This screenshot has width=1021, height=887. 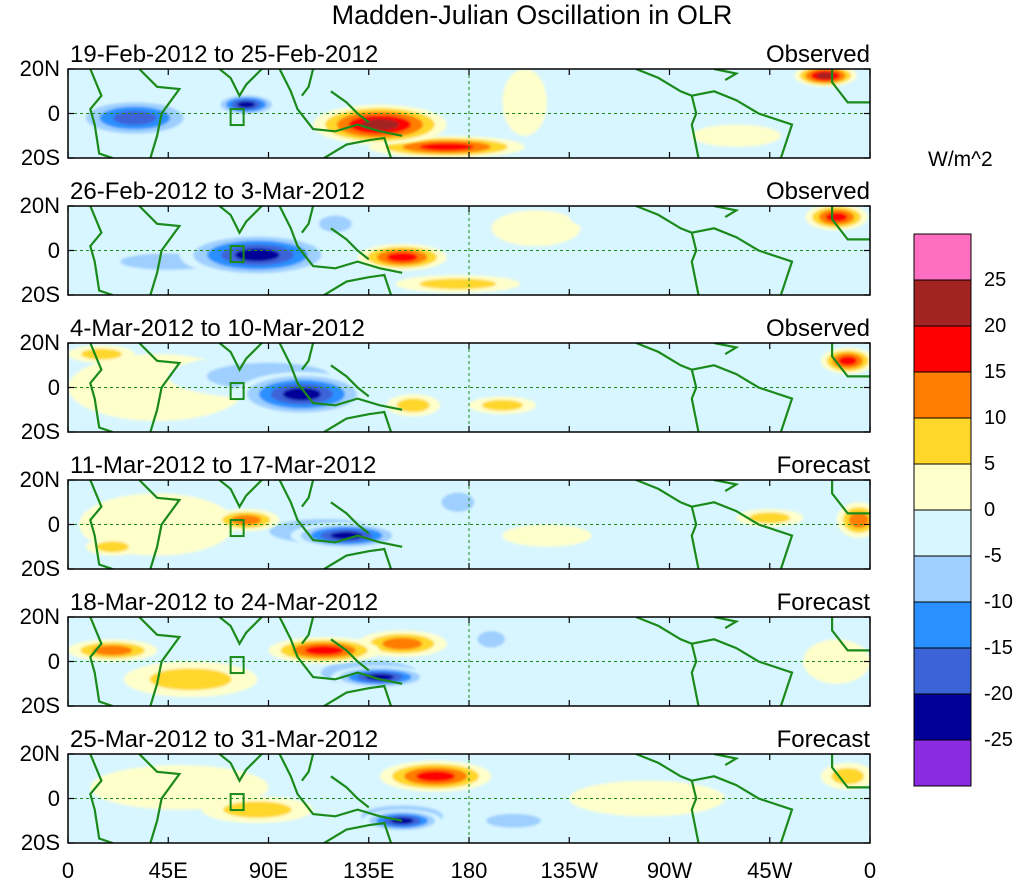 I want to click on colorbar-label: -20, so click(x=998, y=694).